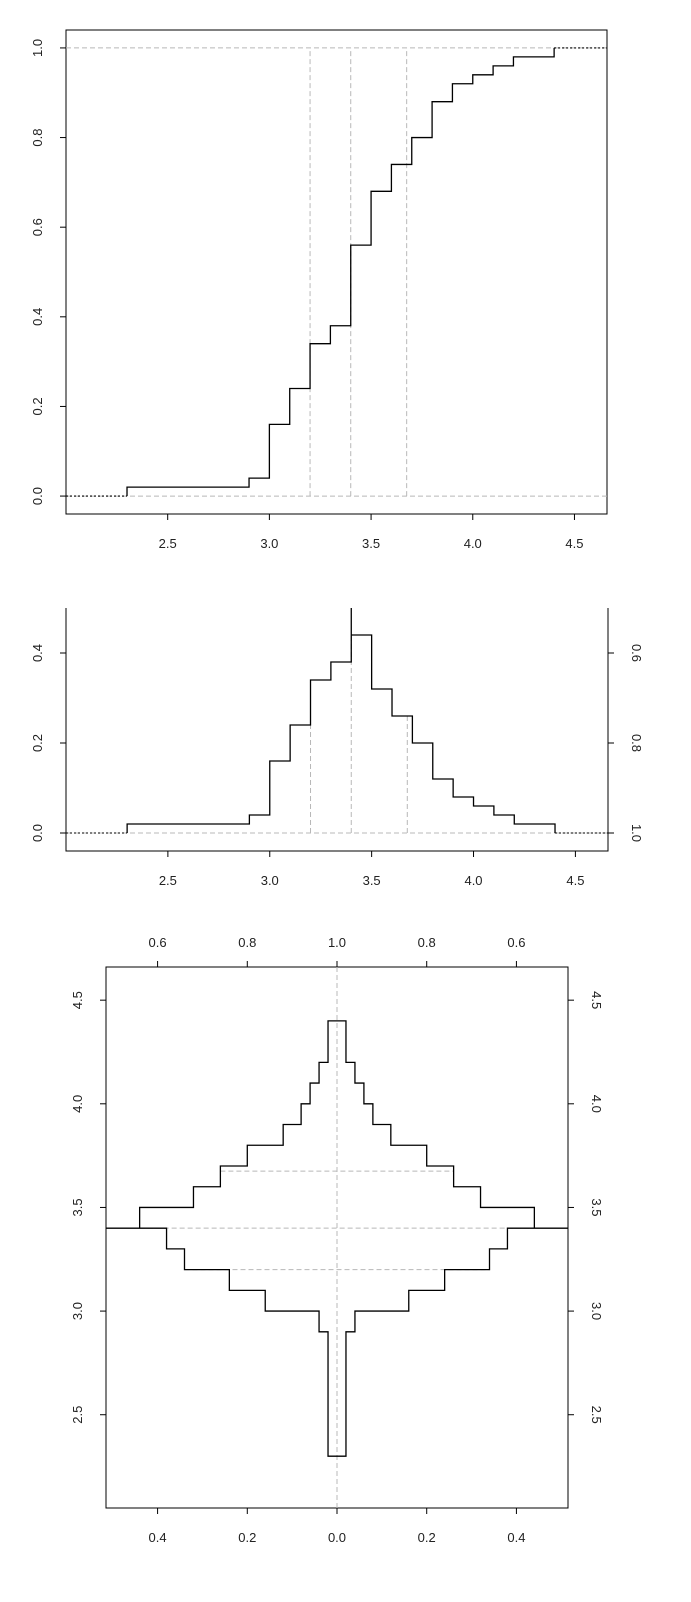 This screenshot has width=691, height=1602. Describe the element at coordinates (636, 743) in the screenshot. I see `mountain-right-tick-label: 0.8` at that location.